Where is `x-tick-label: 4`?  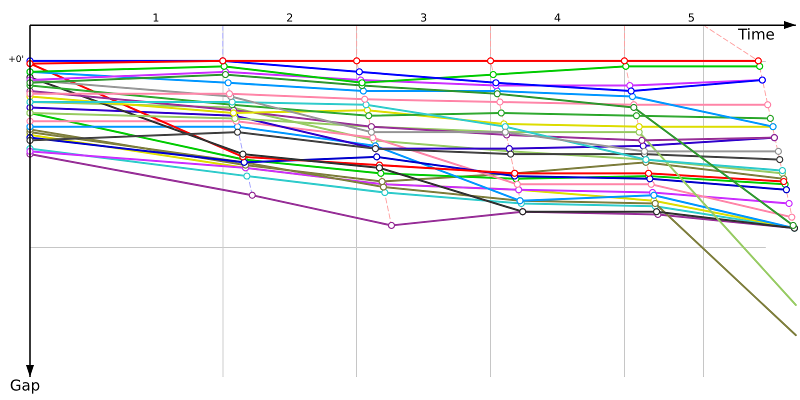 x-tick-label: 4 is located at coordinates (557, 17).